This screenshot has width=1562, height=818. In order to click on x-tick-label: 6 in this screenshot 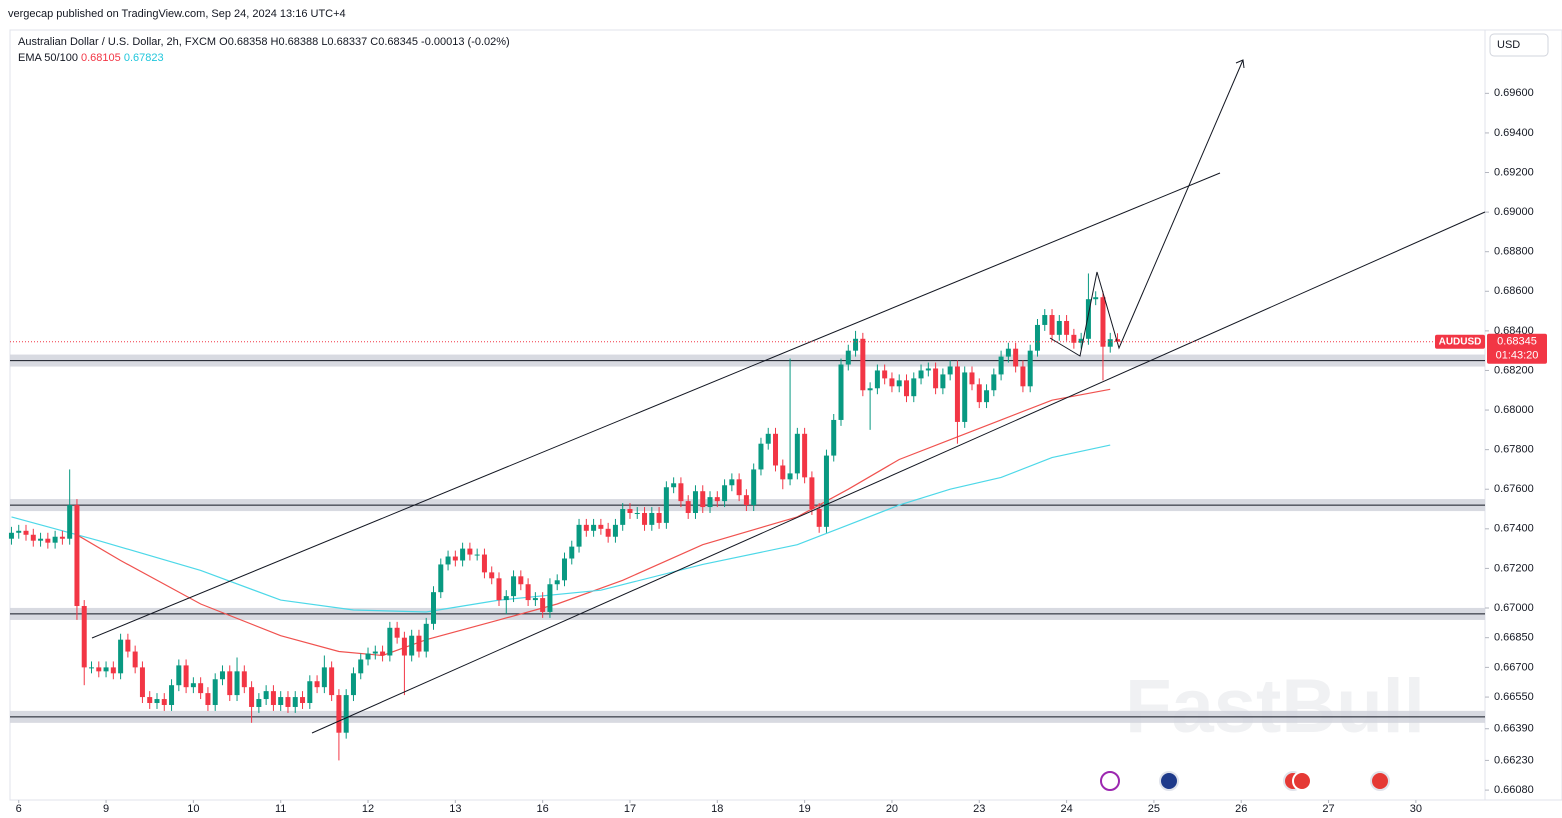, I will do `click(19, 809)`.